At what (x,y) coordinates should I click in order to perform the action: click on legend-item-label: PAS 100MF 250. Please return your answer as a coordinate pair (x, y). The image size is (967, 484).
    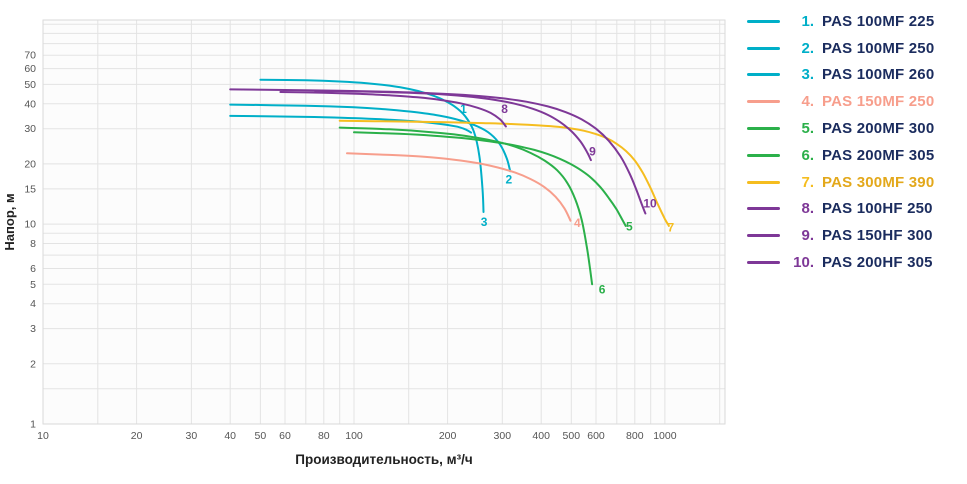
    Looking at the image, I should click on (878, 48).